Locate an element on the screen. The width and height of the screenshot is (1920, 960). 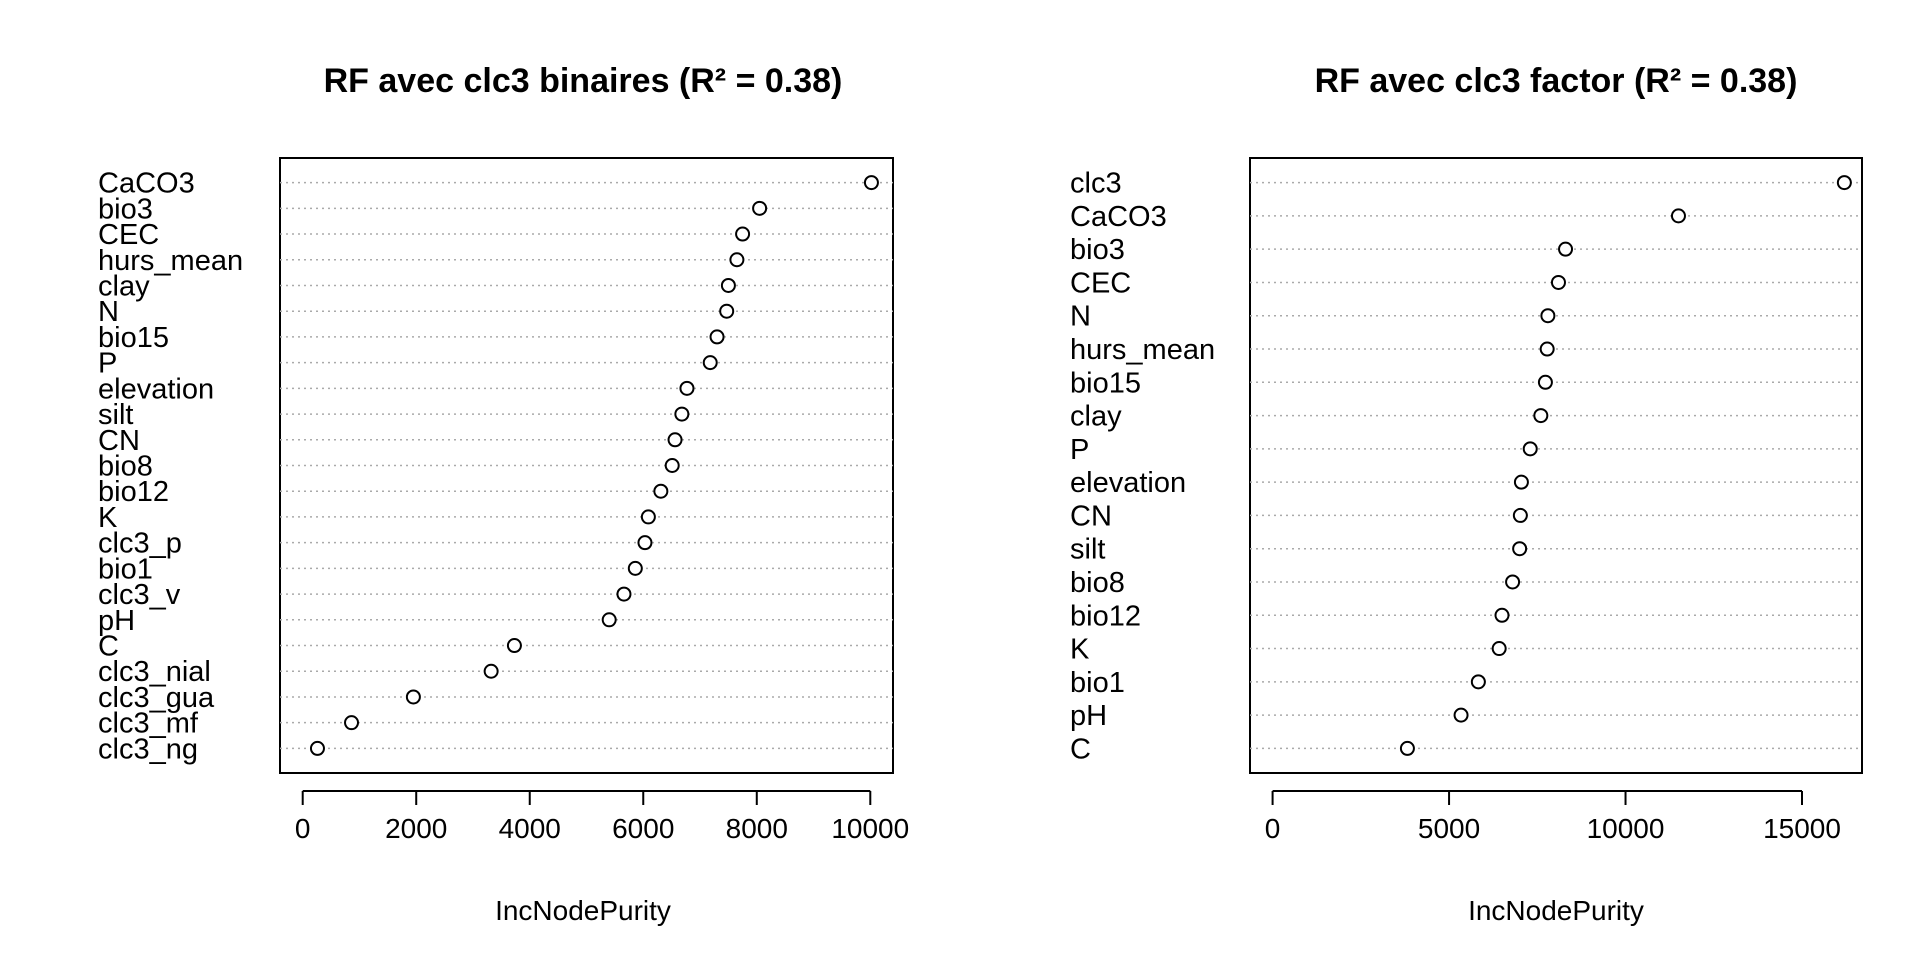
variable-label: clc3_mf is located at coordinates (148, 724).